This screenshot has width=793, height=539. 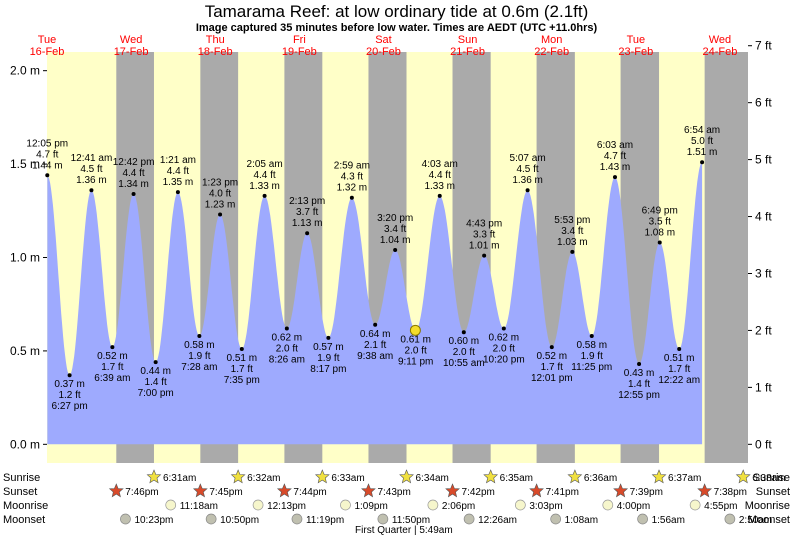 What do you see at coordinates (581, 520) in the screenshot?
I see `moonset-time: 1:08am` at bounding box center [581, 520].